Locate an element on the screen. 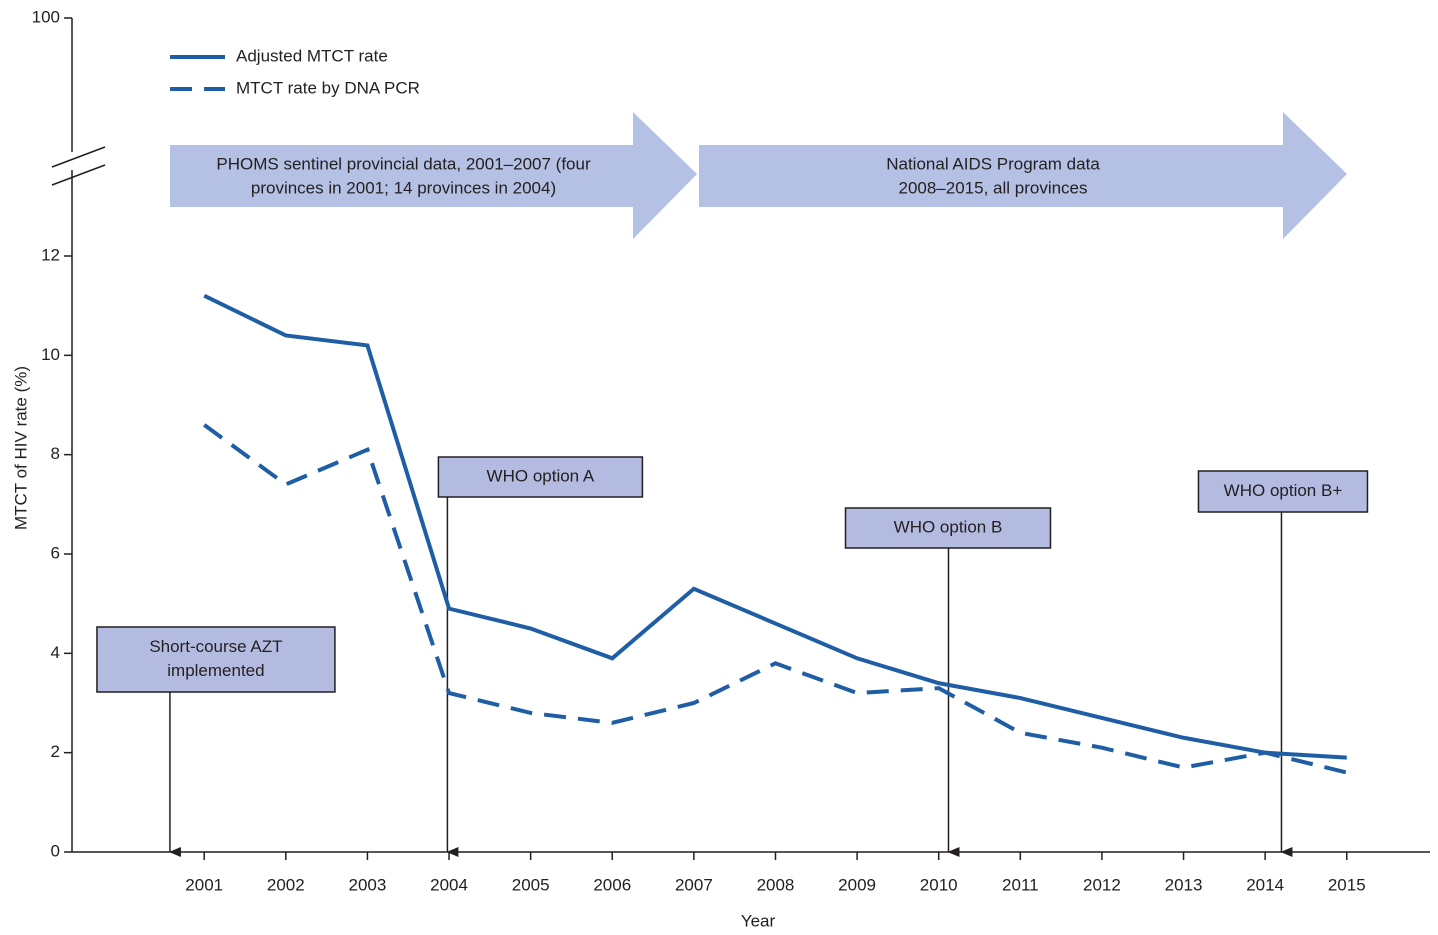 The image size is (1438, 935). y-tick-label: 8 is located at coordinates (55, 453).